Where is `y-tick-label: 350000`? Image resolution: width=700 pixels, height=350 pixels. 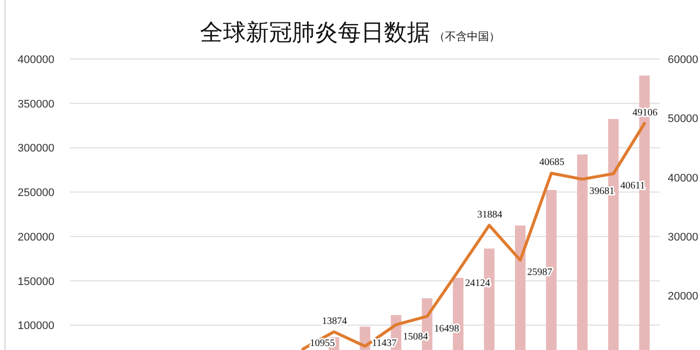
y-tick-label: 350000 is located at coordinates (36, 104).